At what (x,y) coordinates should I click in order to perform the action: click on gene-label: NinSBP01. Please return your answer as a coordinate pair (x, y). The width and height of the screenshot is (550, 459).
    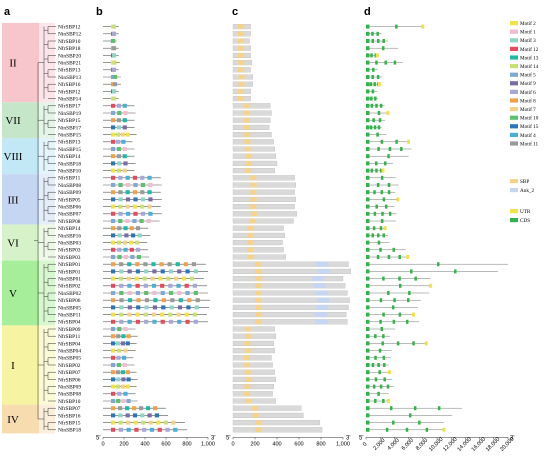
    Looking at the image, I should click on (69, 280).